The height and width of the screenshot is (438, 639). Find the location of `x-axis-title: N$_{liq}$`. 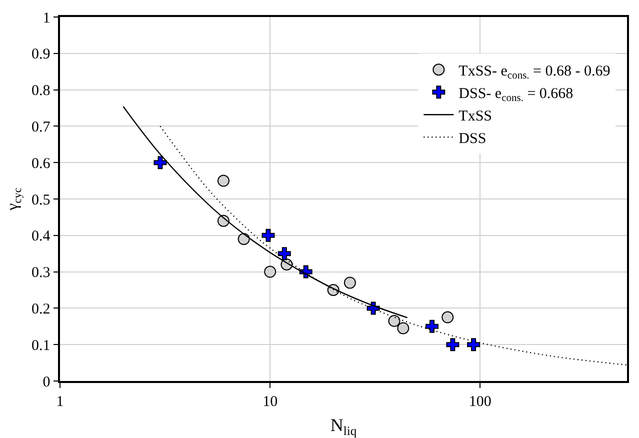

x-axis-title: N$_{liq}$ is located at coordinates (344, 426).